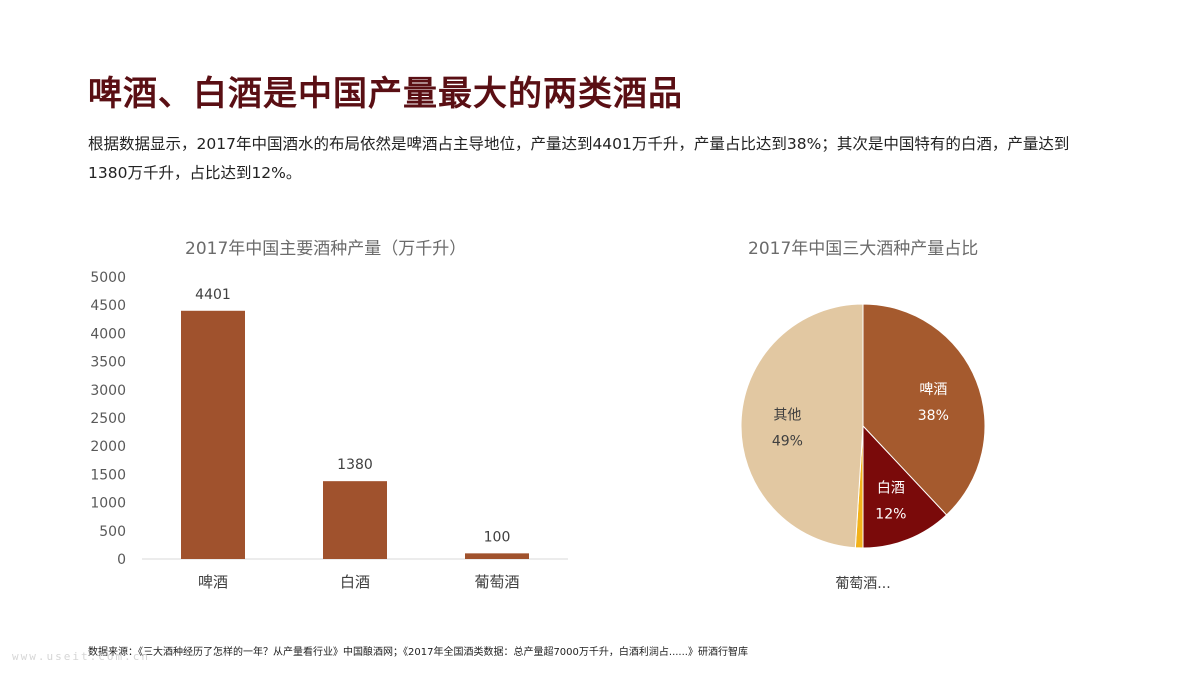 Image resolution: width=1200 pixels, height=675 pixels. What do you see at coordinates (787, 442) in the screenshot?
I see `pie-slice-percent: 49%` at bounding box center [787, 442].